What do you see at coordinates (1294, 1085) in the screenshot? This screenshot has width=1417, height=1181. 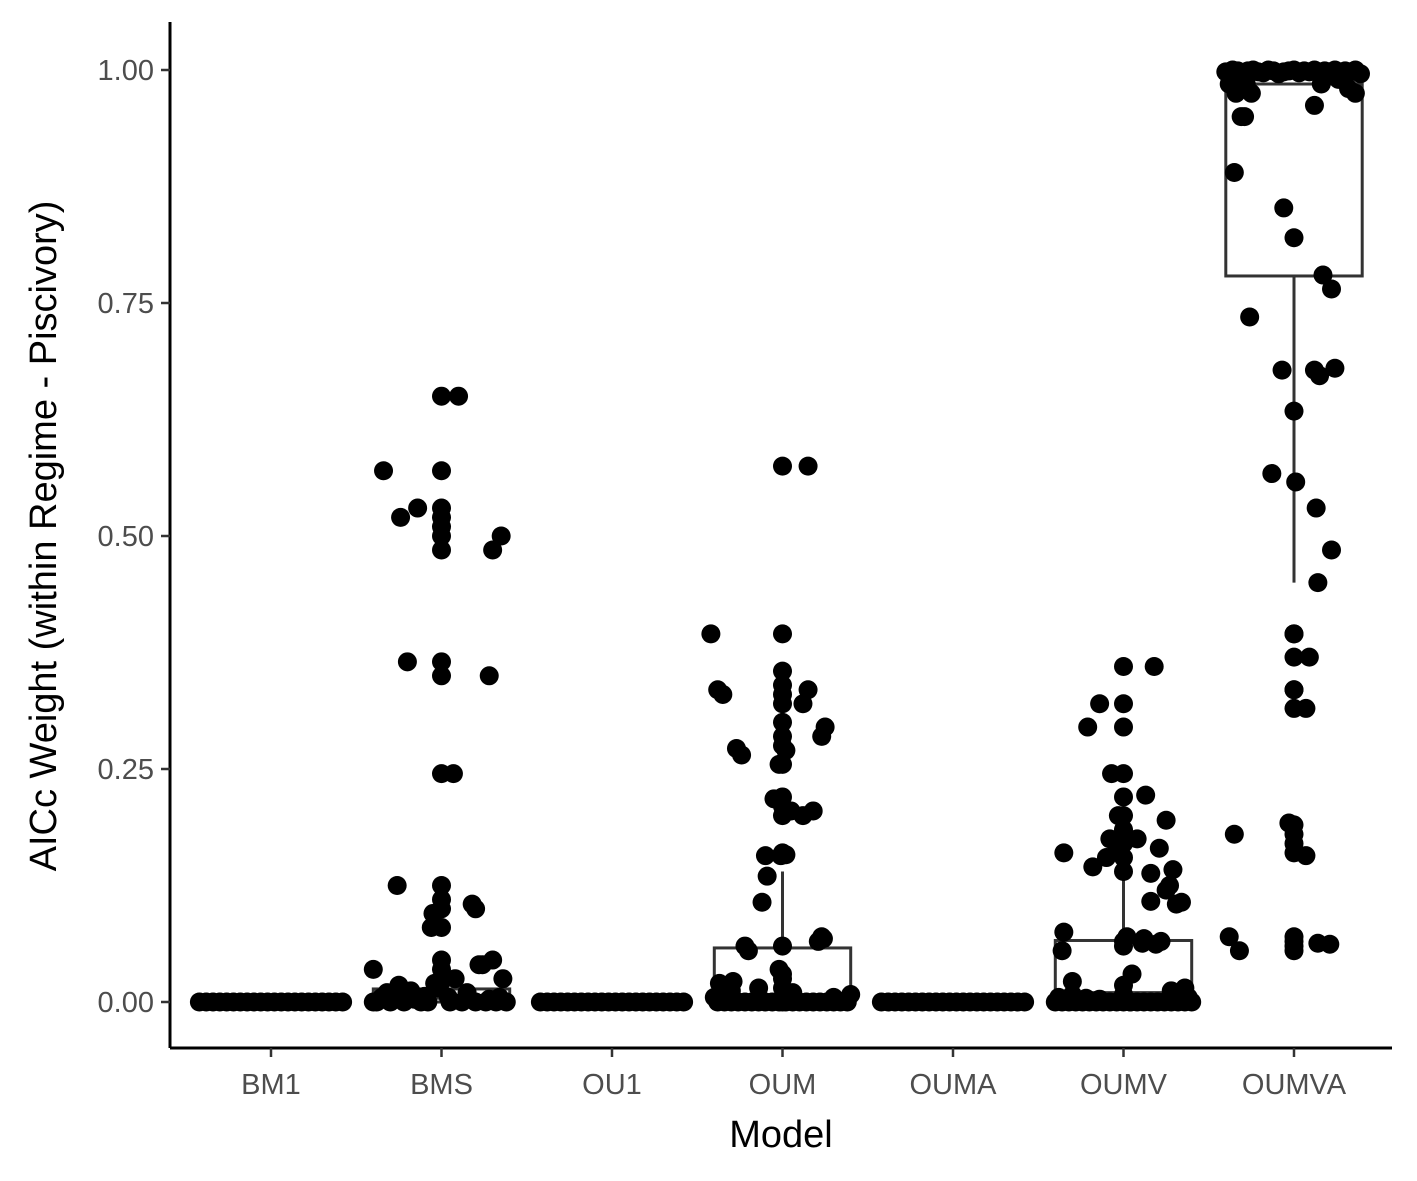 I see `x-tick-label: OUMVA` at bounding box center [1294, 1085].